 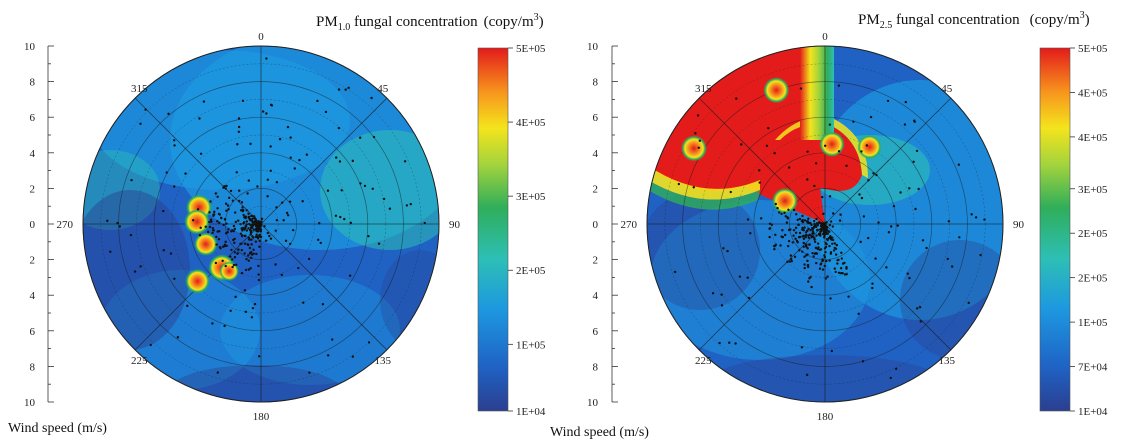 What do you see at coordinates (1055, 229) in the screenshot?
I see `pm25-colorbar` at bounding box center [1055, 229].